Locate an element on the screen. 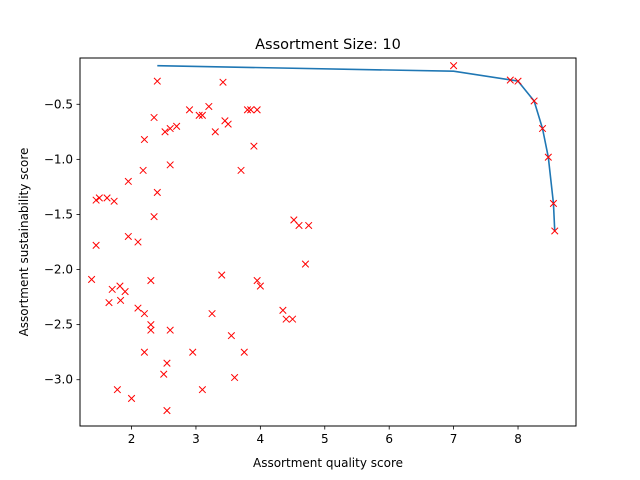  x-axis: 2 3 4 5 6 7 8 is located at coordinates (325, 436).